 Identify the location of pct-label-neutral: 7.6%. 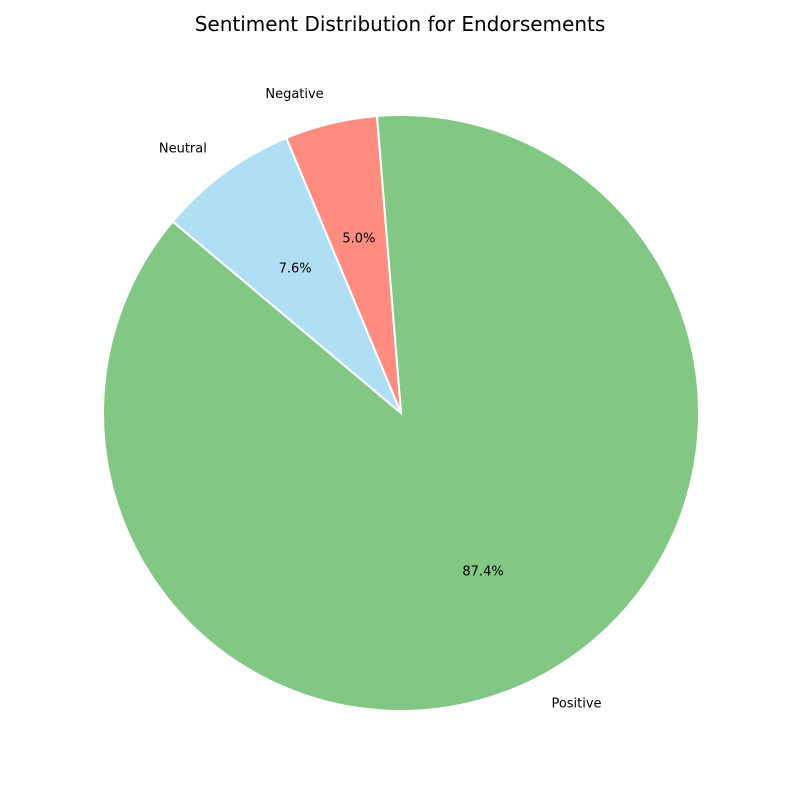
(295, 268).